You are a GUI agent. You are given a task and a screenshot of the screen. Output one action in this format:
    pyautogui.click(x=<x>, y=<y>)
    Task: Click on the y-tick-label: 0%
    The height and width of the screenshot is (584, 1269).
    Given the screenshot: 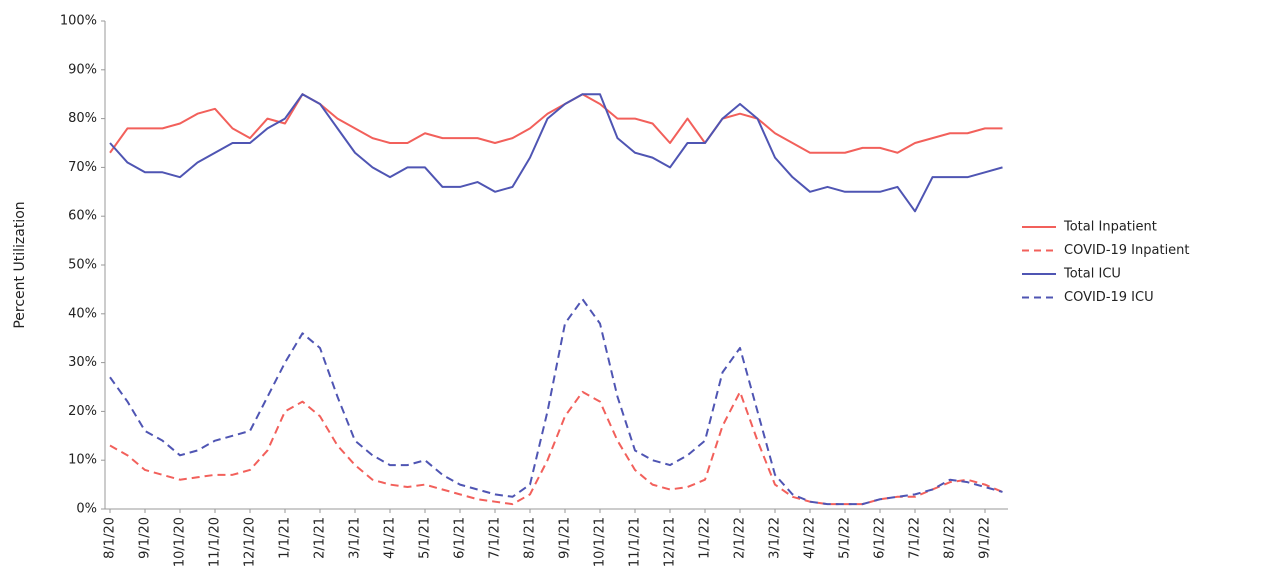 What is the action you would take?
    pyautogui.click(x=86, y=509)
    